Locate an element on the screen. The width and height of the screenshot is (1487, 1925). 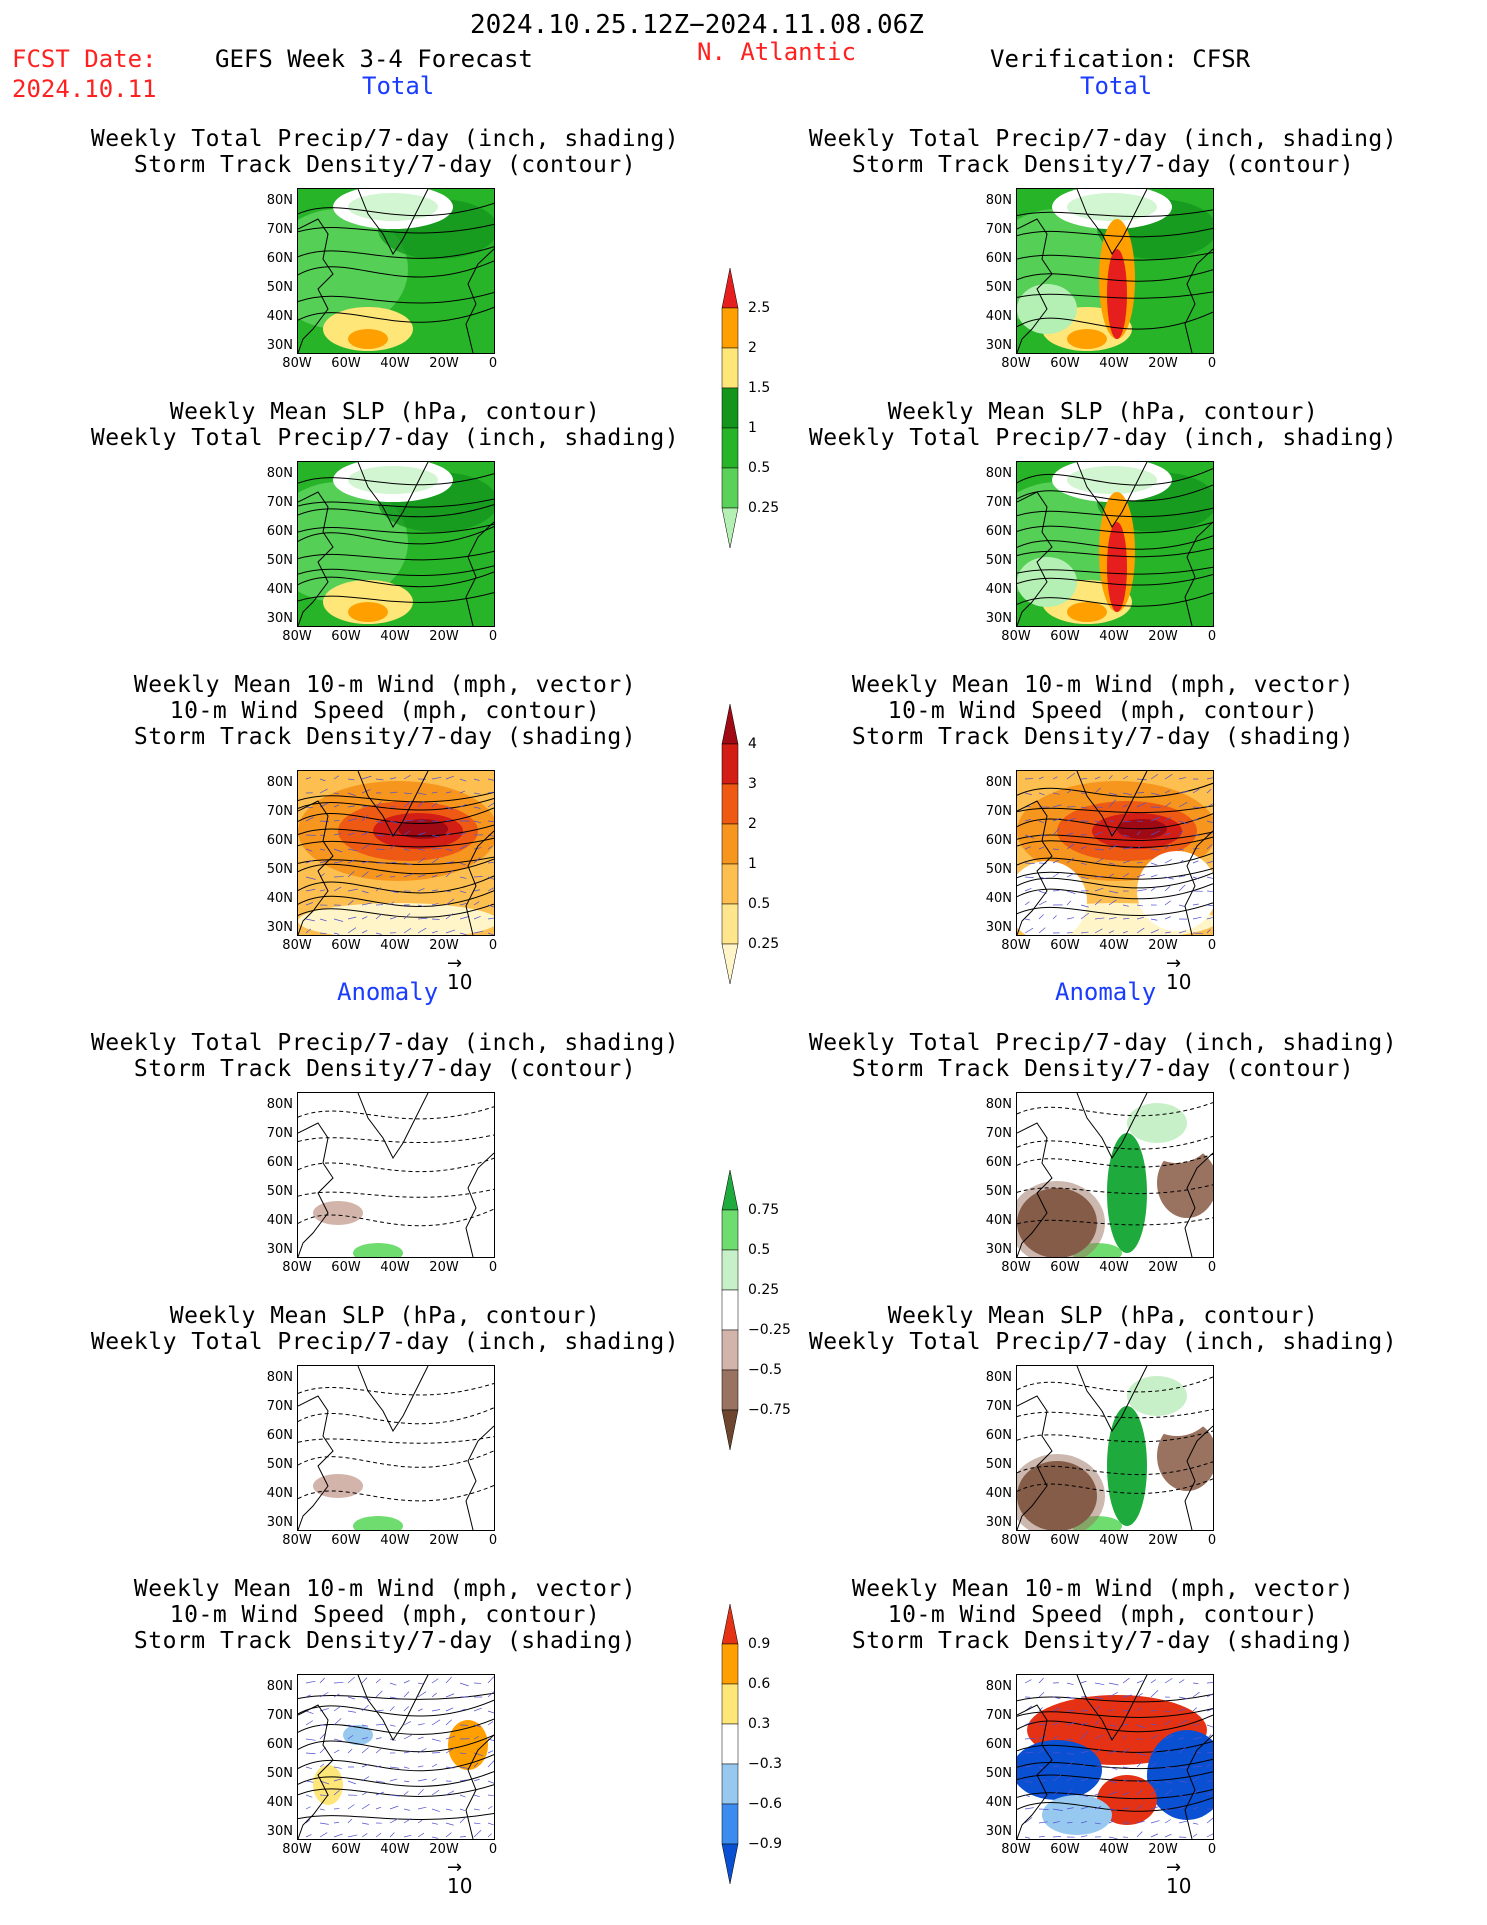
panel-title-line: 10-m Wind Speed (mph, contour) is located at coordinates (385, 711).